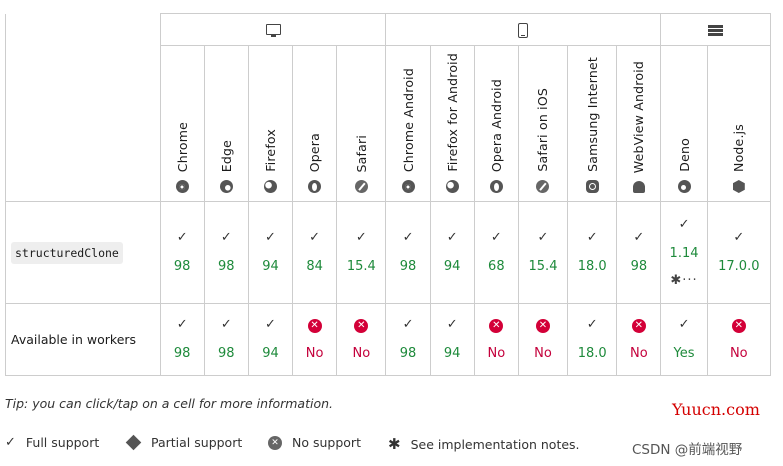 The image size is (783, 466). What do you see at coordinates (739, 266) in the screenshot?
I see `version-value: 17.0.0` at bounding box center [739, 266].